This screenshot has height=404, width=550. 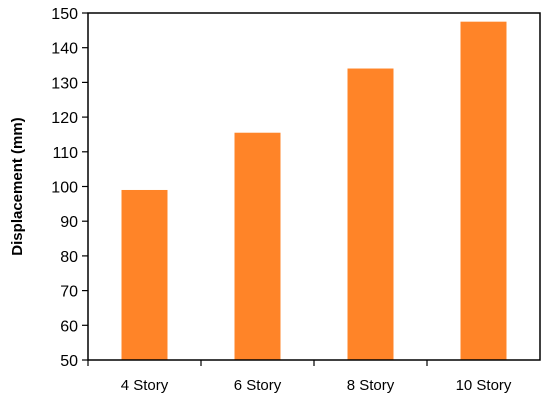 I want to click on y-axis-title: Displacement (mm), so click(x=17, y=186).